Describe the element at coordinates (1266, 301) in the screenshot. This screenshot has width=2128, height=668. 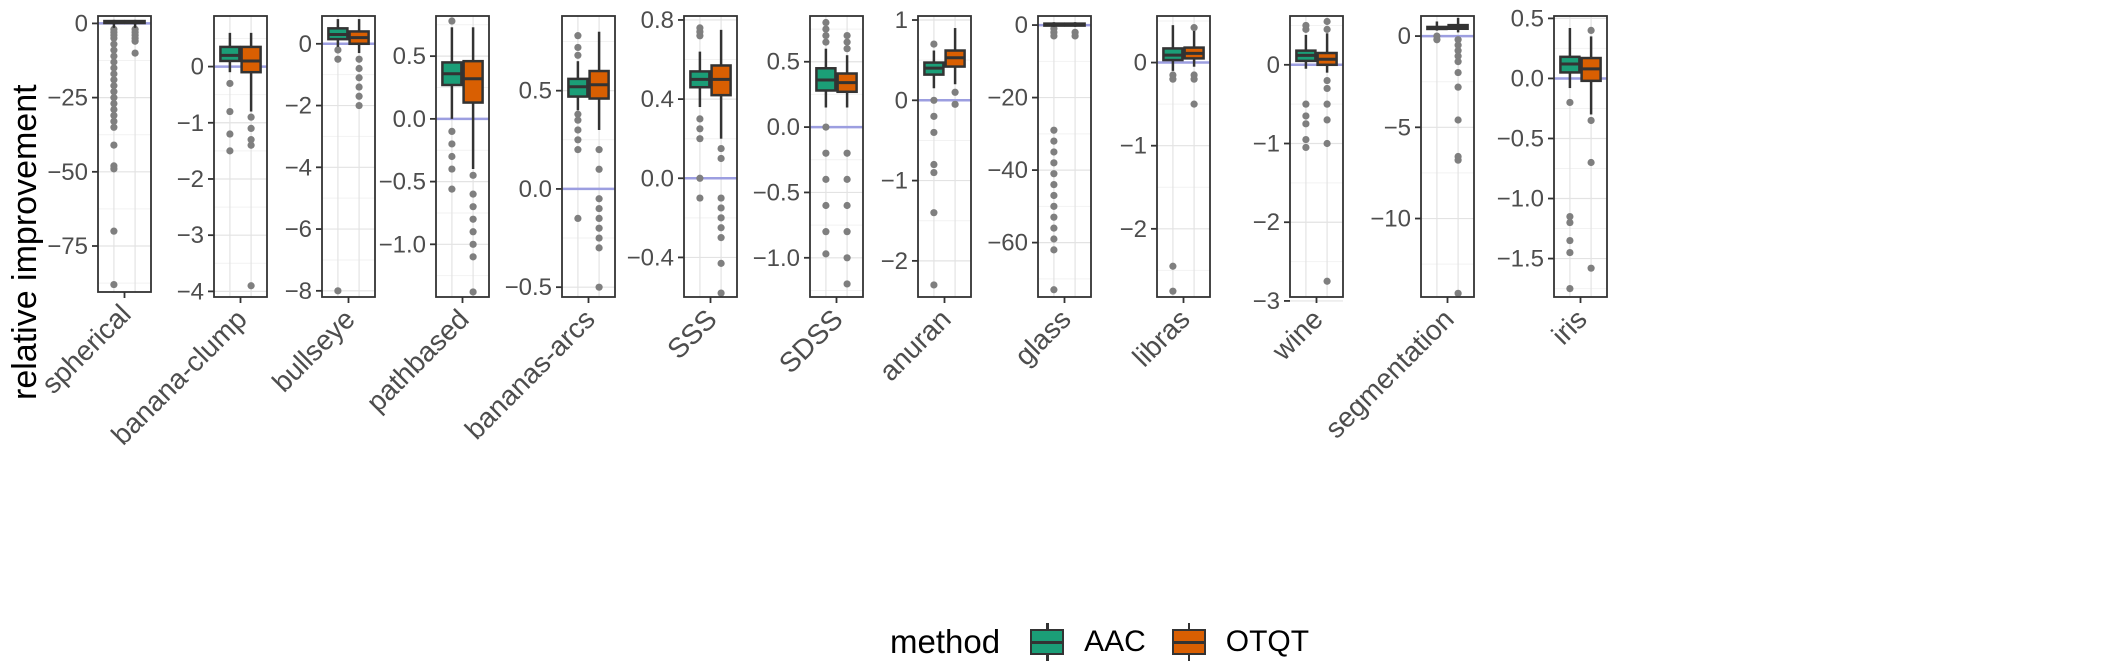
I see `wine-y-tick-label: −3` at that location.